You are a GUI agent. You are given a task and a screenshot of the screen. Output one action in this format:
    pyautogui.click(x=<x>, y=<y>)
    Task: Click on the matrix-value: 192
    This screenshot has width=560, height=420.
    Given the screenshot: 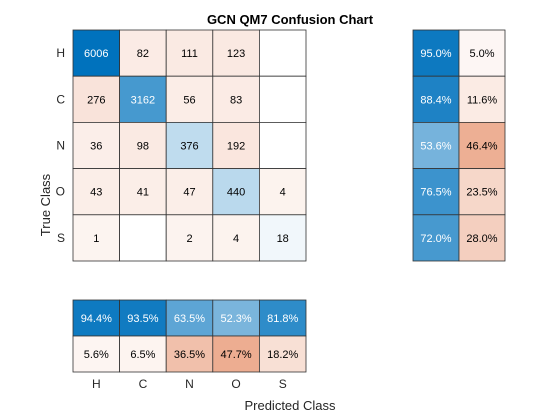 What is the action you would take?
    pyautogui.click(x=236, y=147)
    